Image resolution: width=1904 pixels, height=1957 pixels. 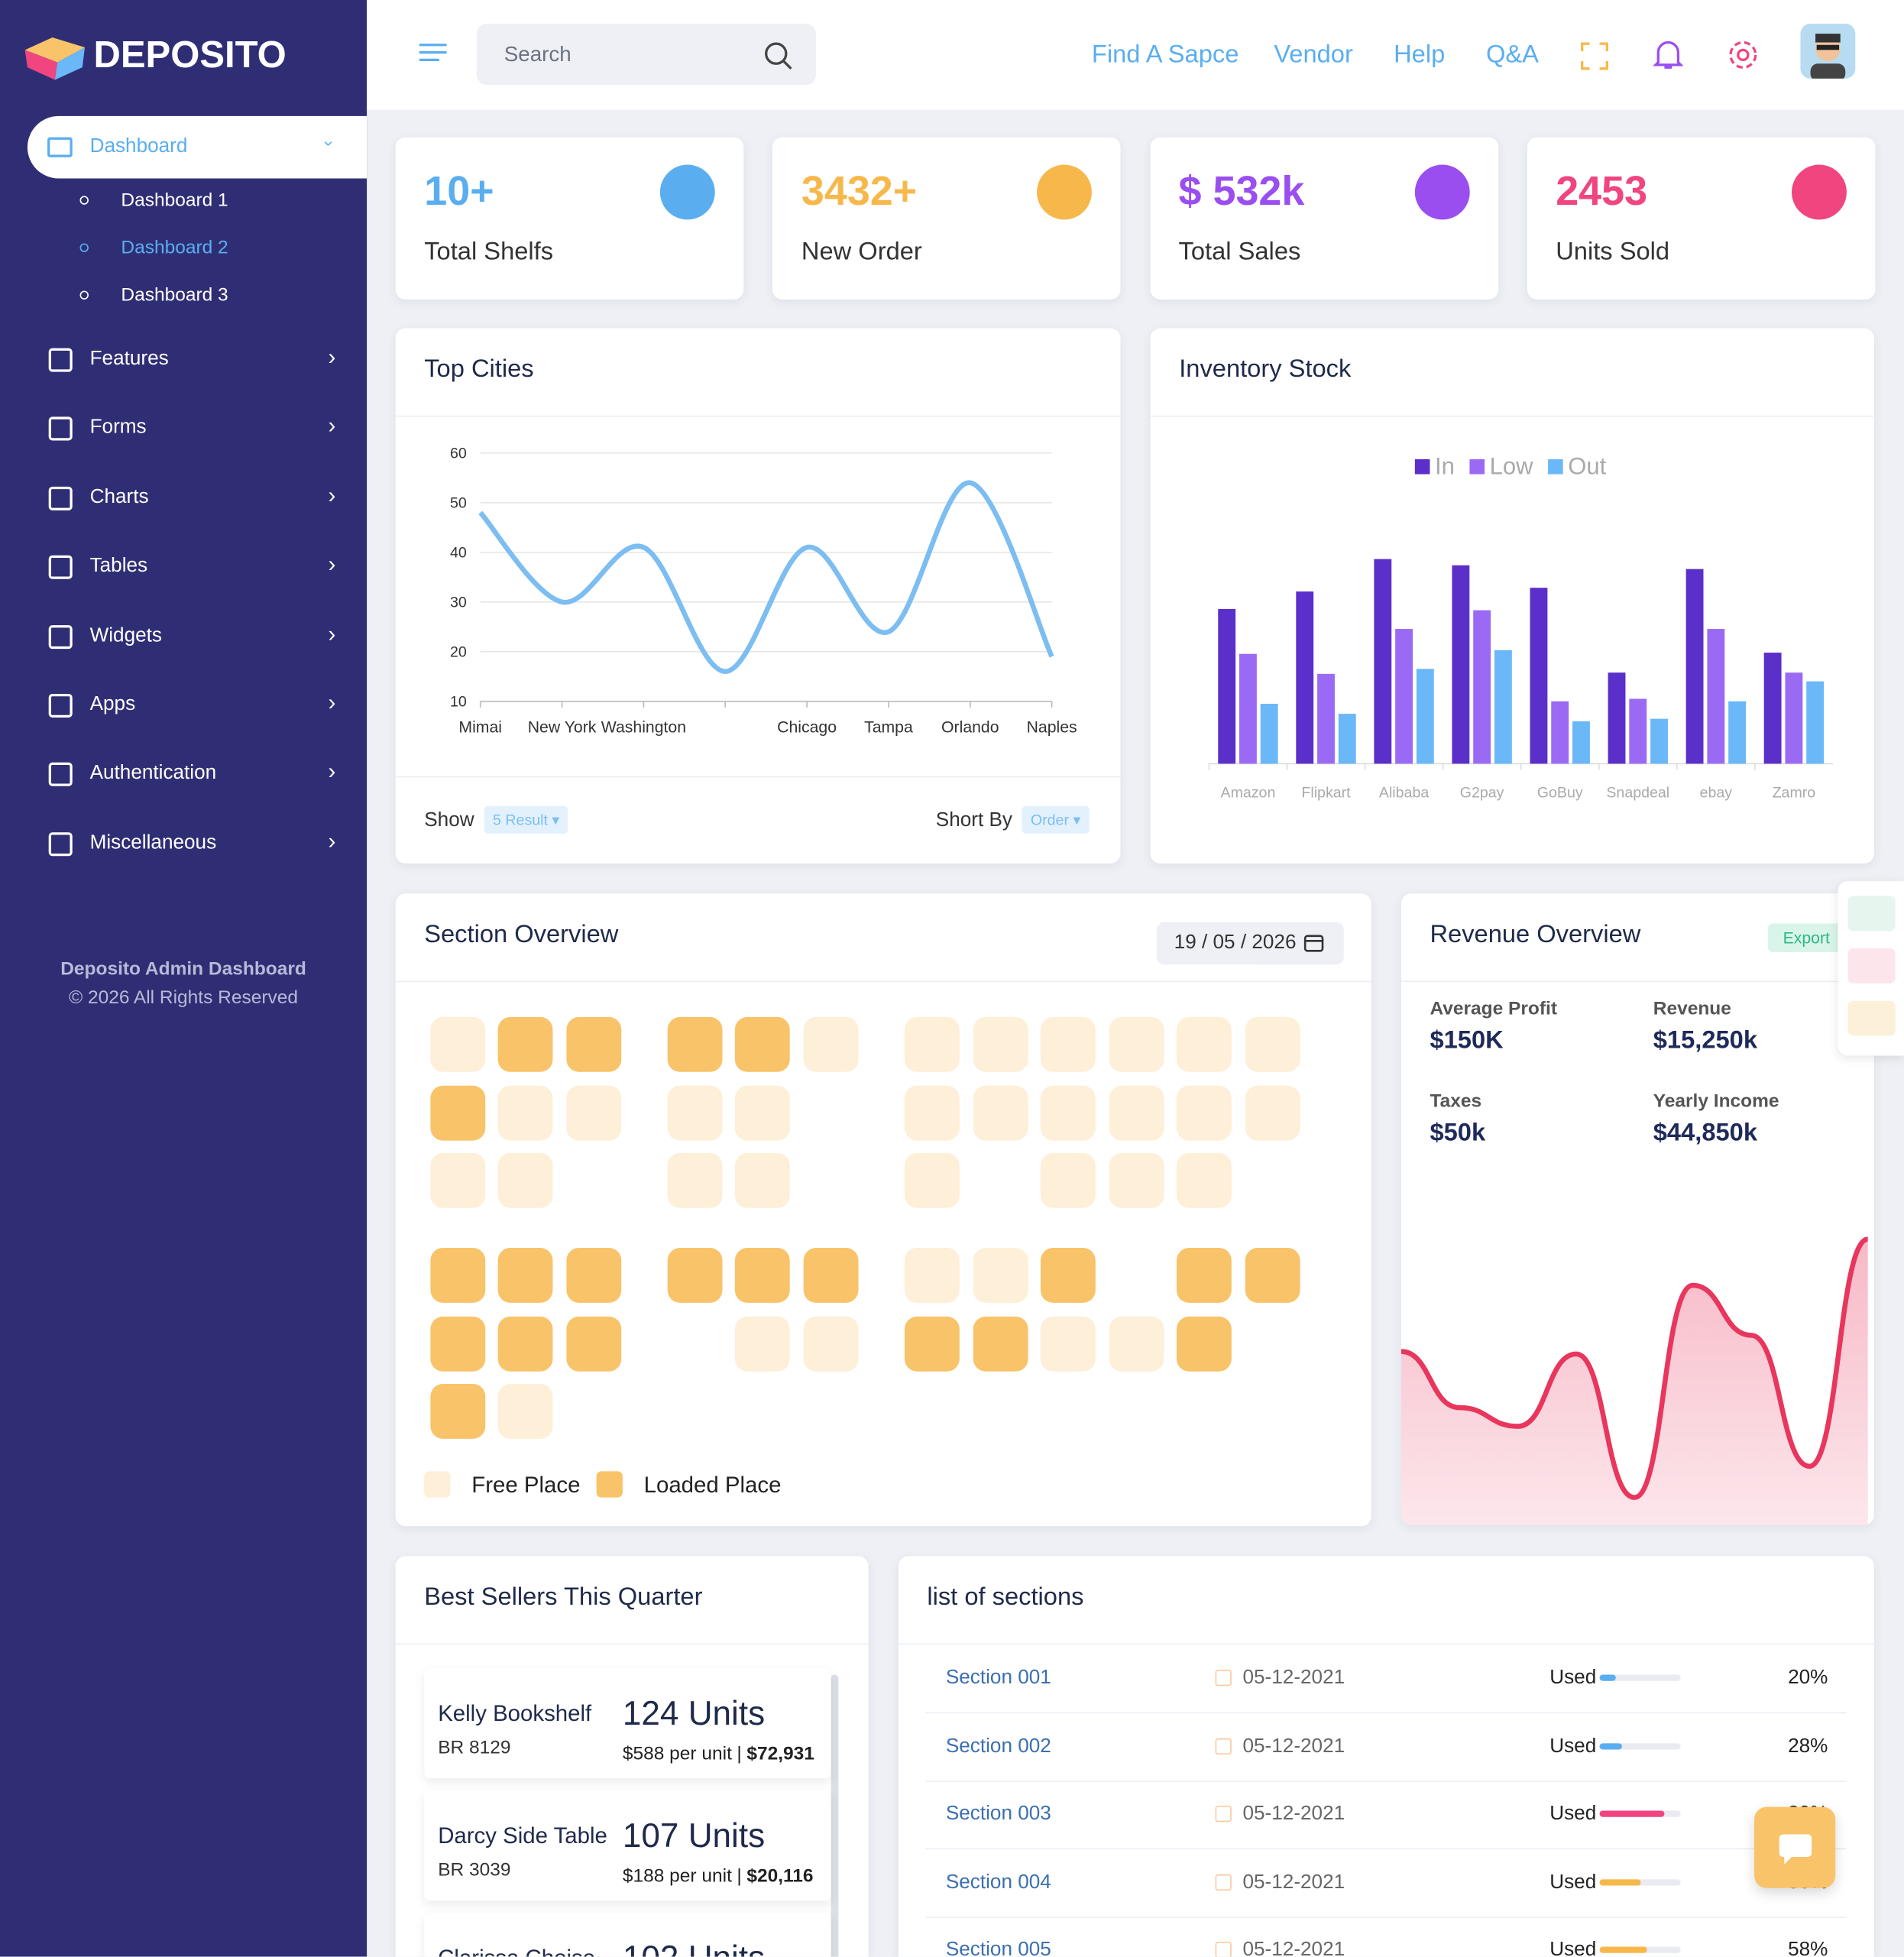 I want to click on show-label: Show, so click(x=449, y=820).